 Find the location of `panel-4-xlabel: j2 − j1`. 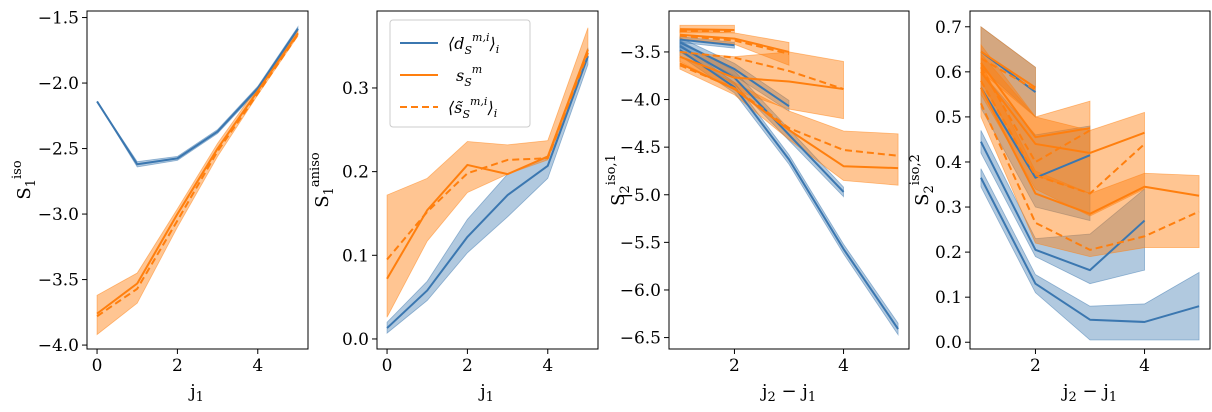

panel-4-xlabel: j2 − j1 is located at coordinates (1089, 393).